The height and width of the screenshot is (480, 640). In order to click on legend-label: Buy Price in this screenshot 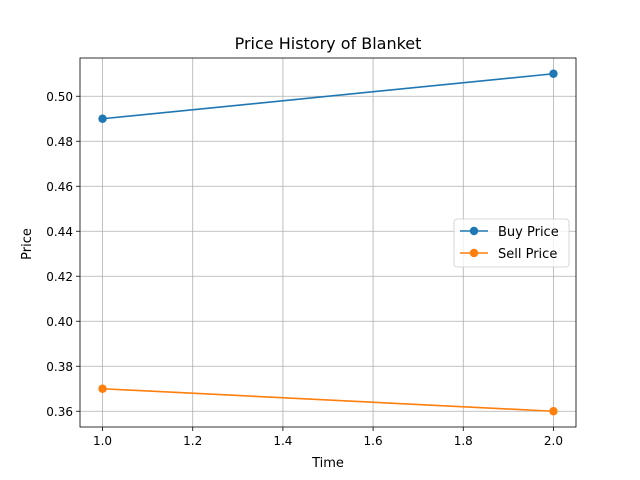, I will do `click(528, 232)`.